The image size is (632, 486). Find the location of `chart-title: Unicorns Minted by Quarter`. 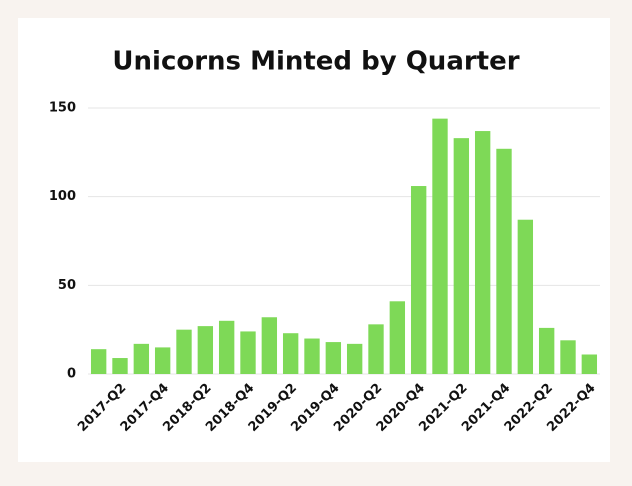

chart-title: Unicorns Minted by Quarter is located at coordinates (315, 62).